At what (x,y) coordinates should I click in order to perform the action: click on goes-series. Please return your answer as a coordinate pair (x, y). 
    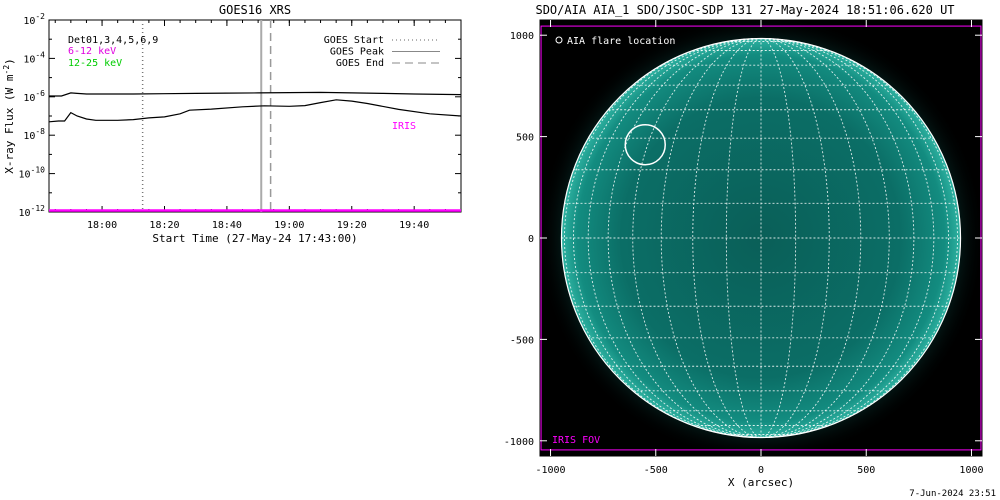
    Looking at the image, I should click on (255, 151).